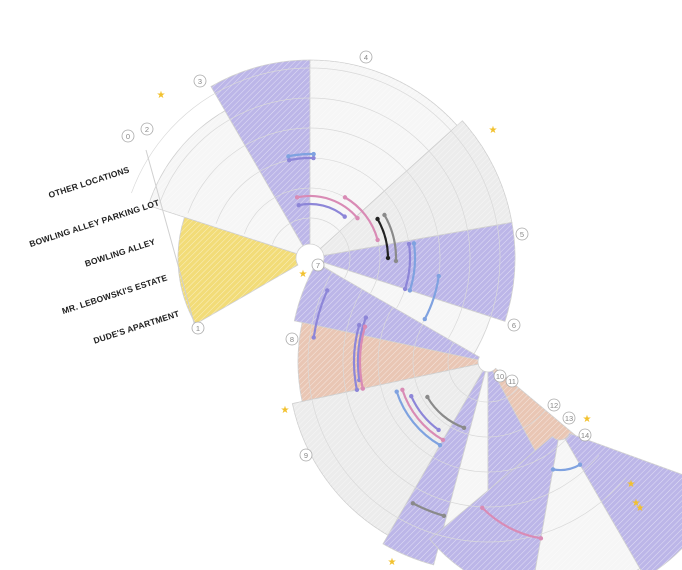 This screenshot has height=570, width=682. I want to click on scene-number-11: 11, so click(512, 381).